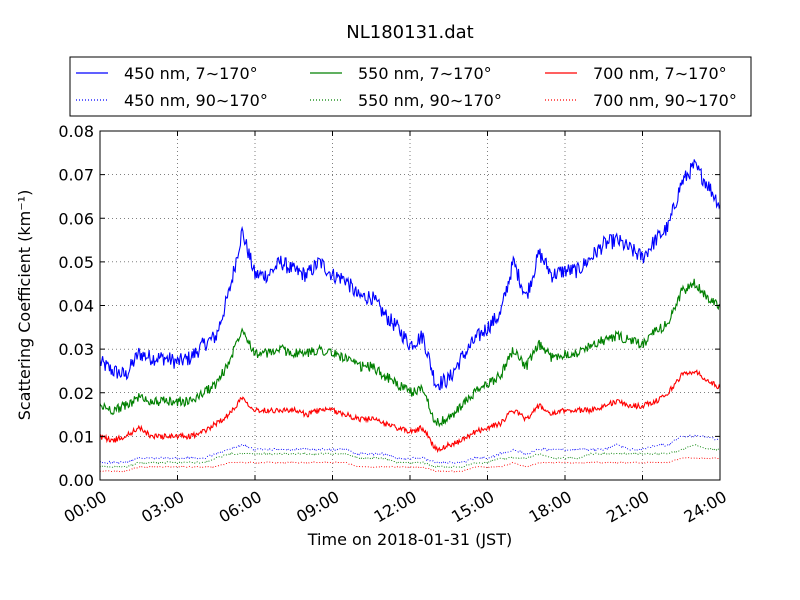 Image resolution: width=800 pixels, height=600 pixels. Describe the element at coordinates (191, 73) in the screenshot. I see `legend-label: 450 nm, 7∼170°` at that location.